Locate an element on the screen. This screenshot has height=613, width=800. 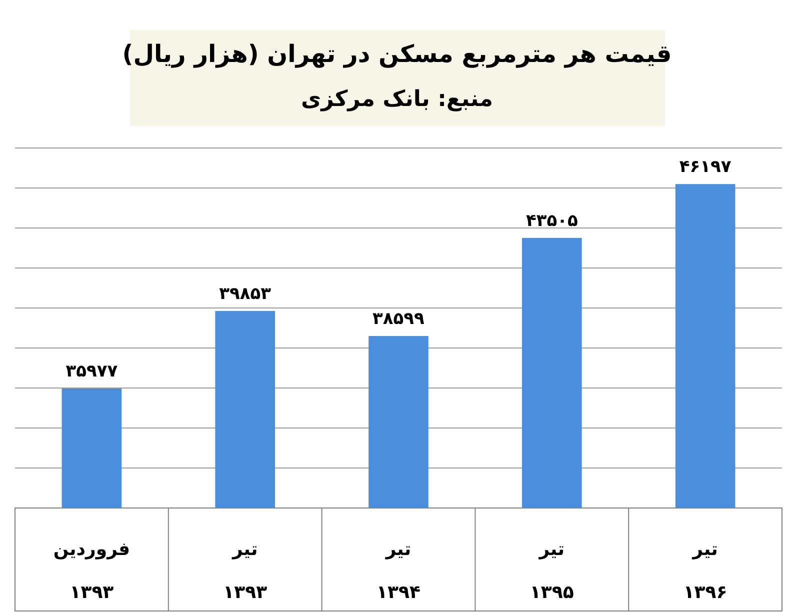
data-label: ۳۹۸۵۳ is located at coordinates (245, 294).